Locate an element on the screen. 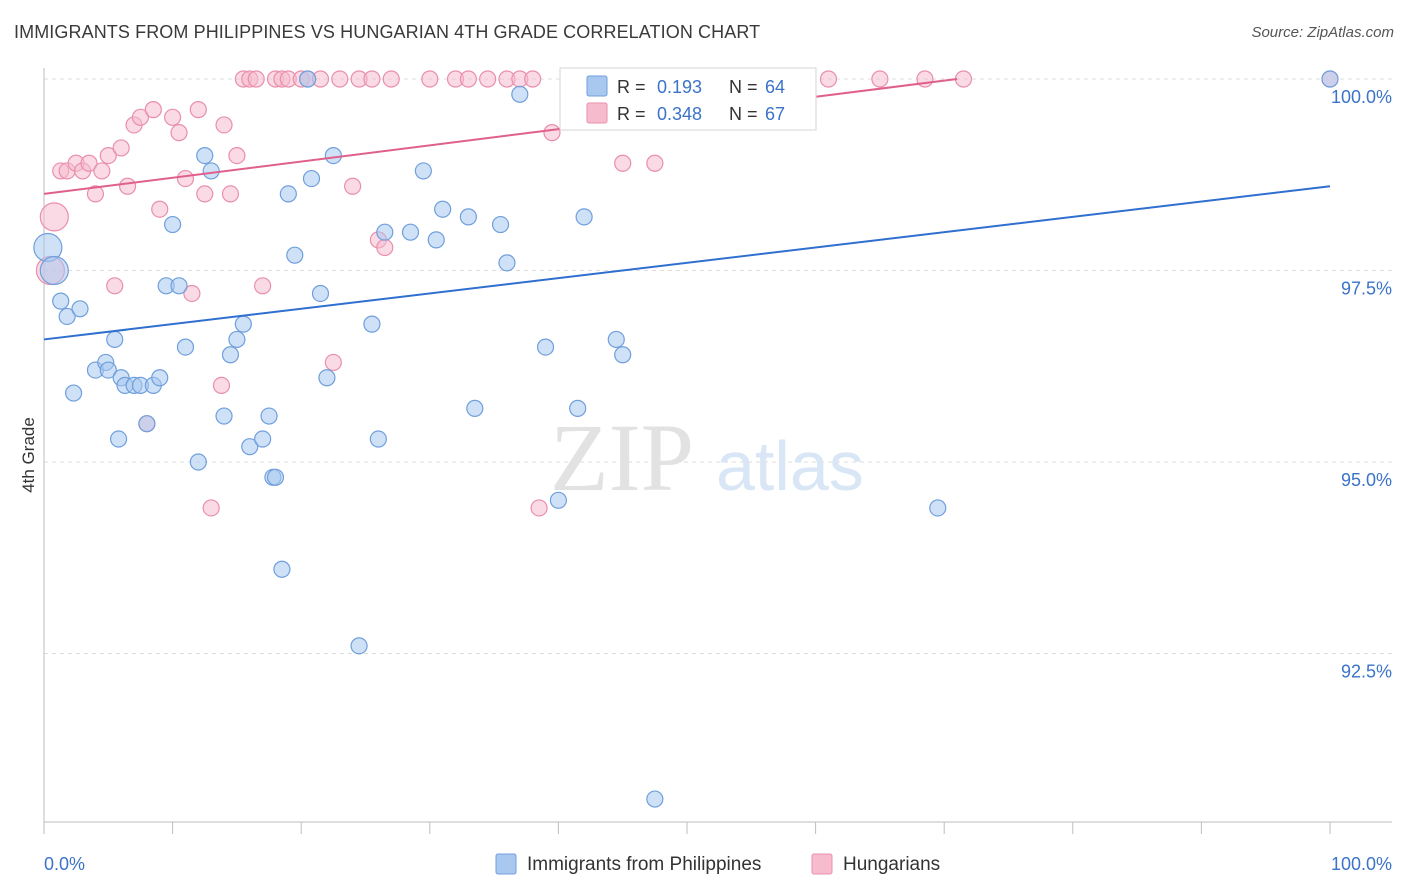  legend-blue-swatch is located at coordinates (597, 86).